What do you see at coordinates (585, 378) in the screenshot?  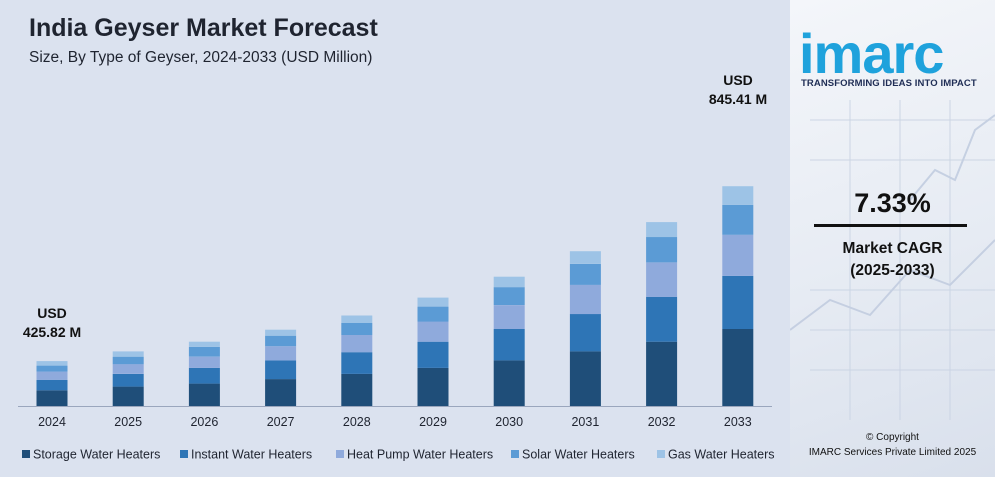 I see `bar-segment-2031-storage-water-heaters` at bounding box center [585, 378].